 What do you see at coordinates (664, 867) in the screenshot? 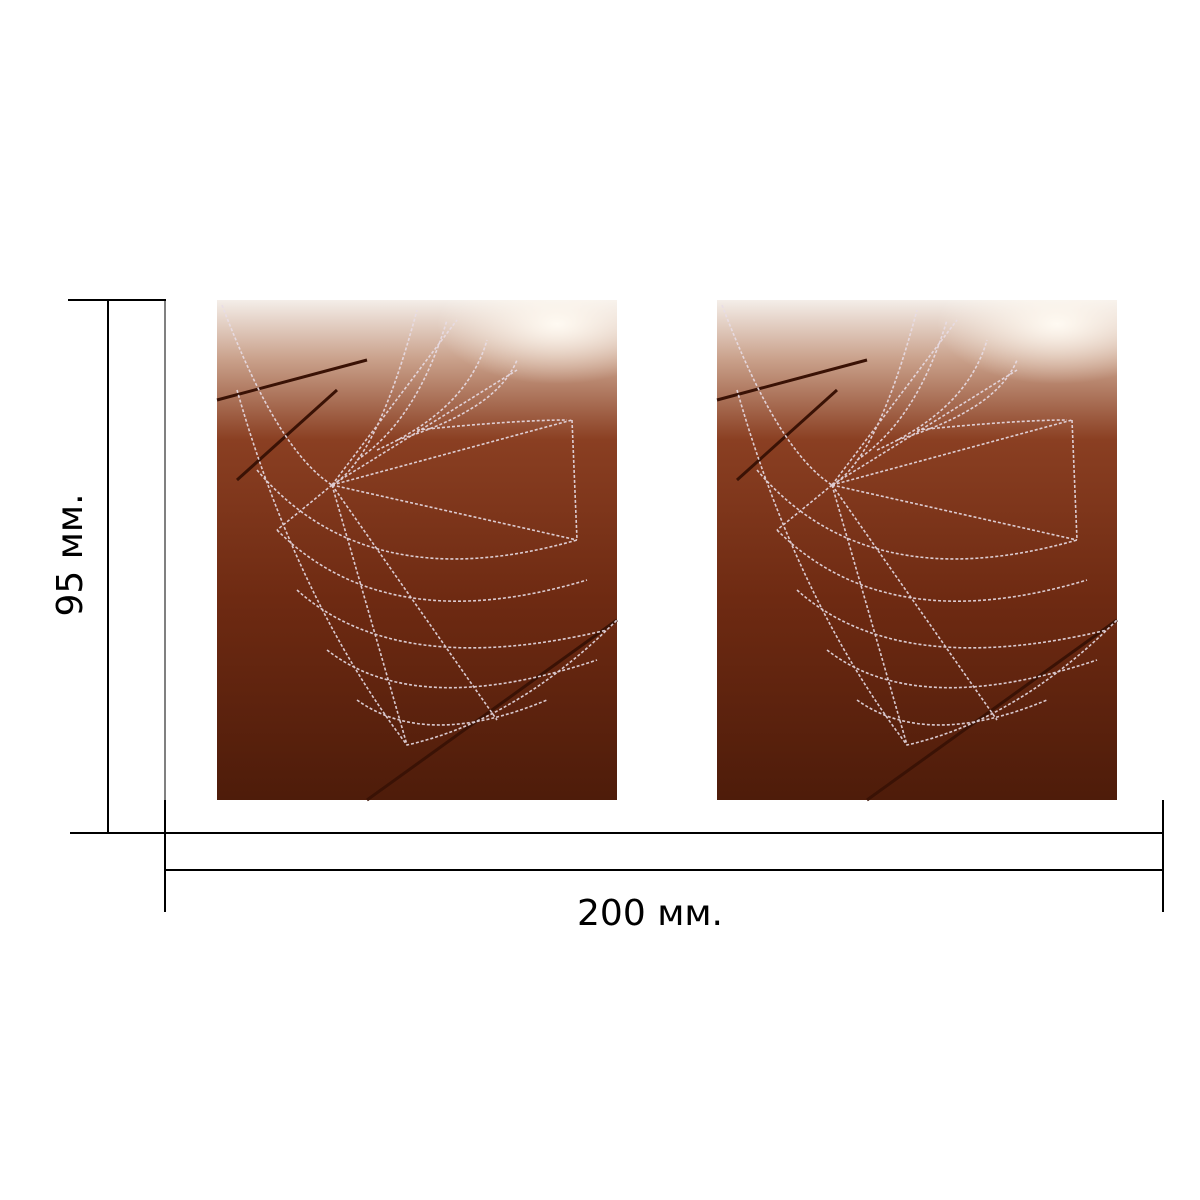
I see `width-dimension: 200 мм.` at bounding box center [664, 867].